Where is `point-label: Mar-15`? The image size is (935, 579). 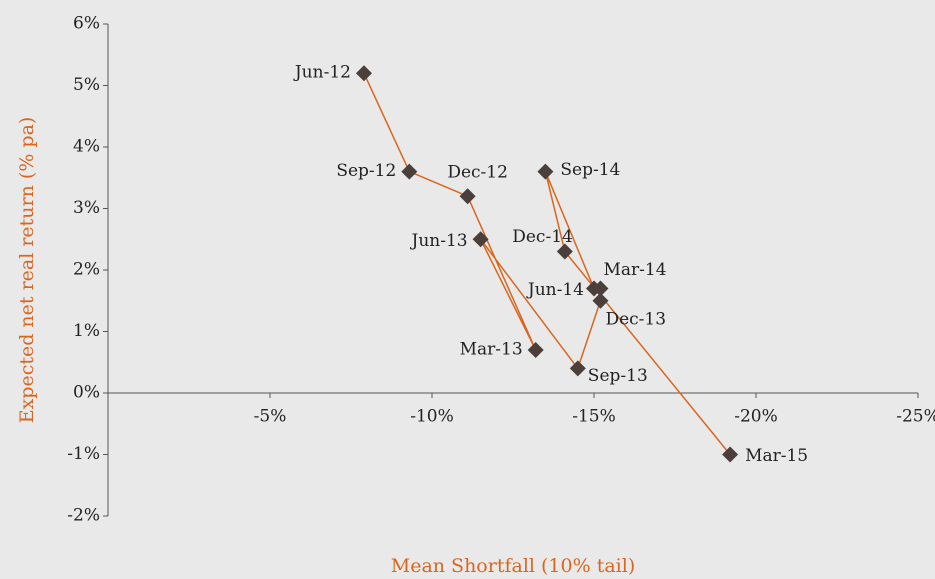
point-label: Mar-15 is located at coordinates (776, 456).